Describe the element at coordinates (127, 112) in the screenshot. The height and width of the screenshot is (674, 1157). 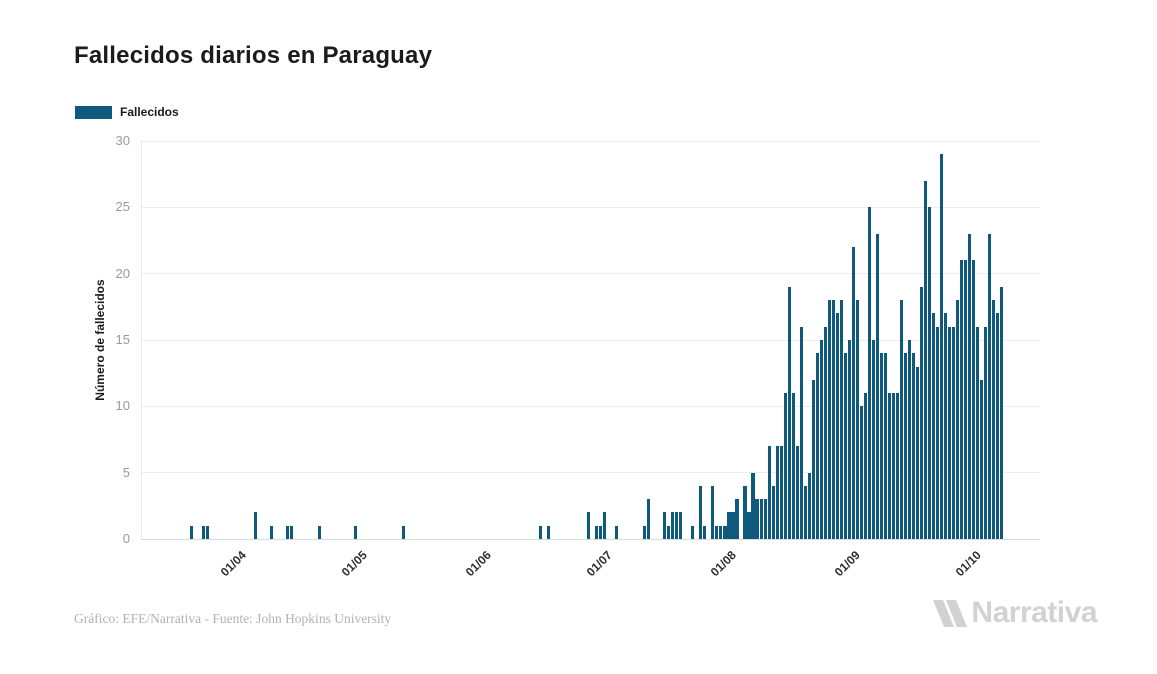
I see `legend-item-fallecidos: Fallecidos` at that location.